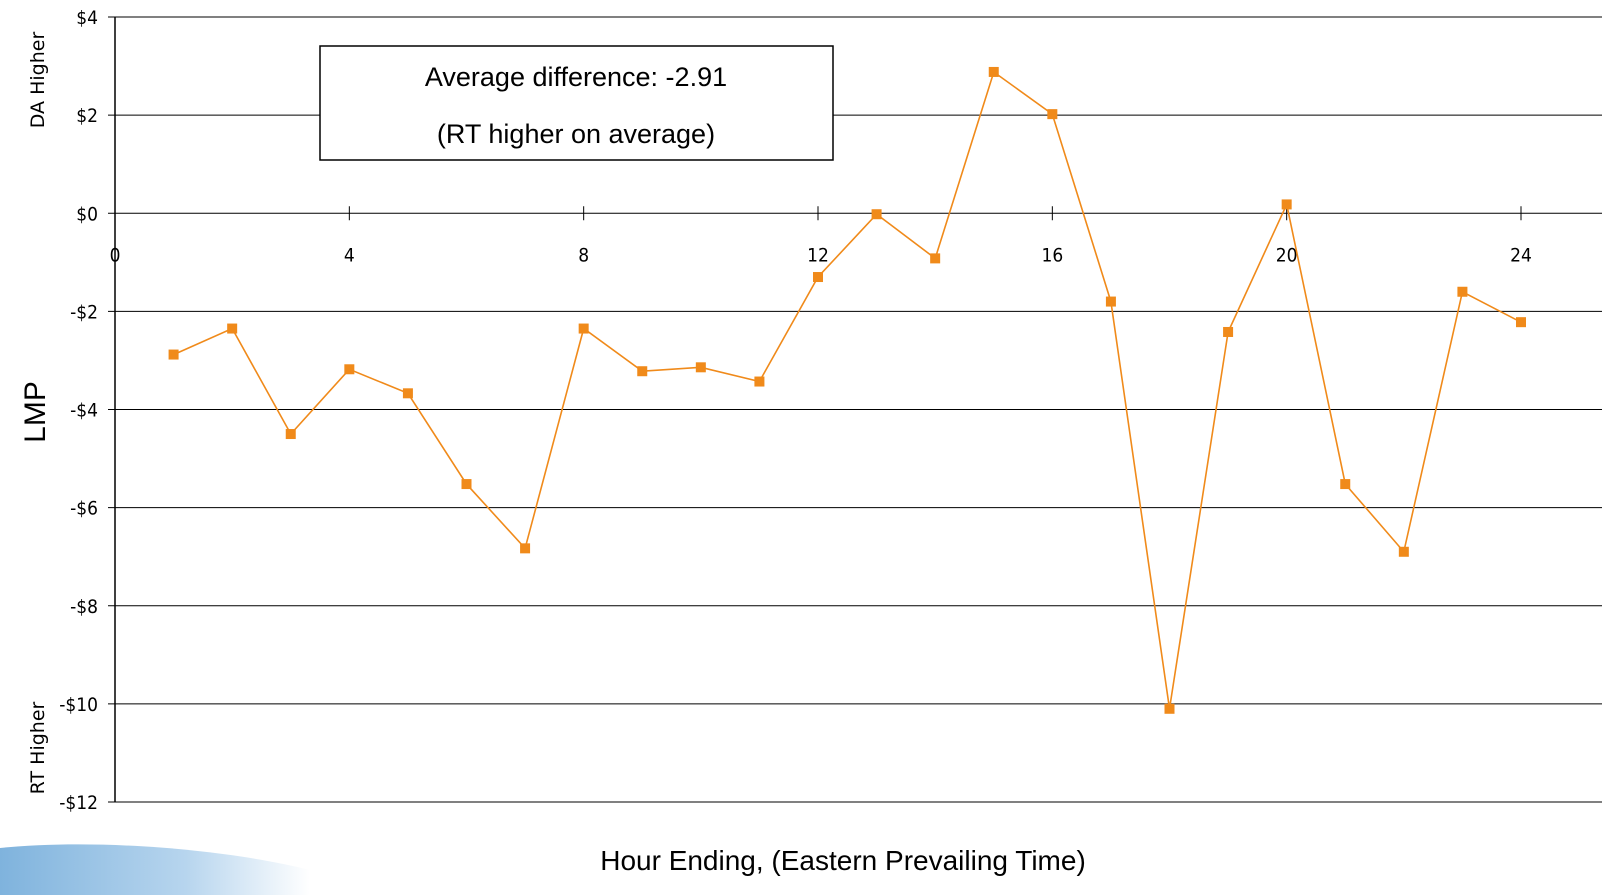 Image resolution: width=1602 pixels, height=895 pixels. I want to click on y-tick-label: -$10, so click(78, 705).